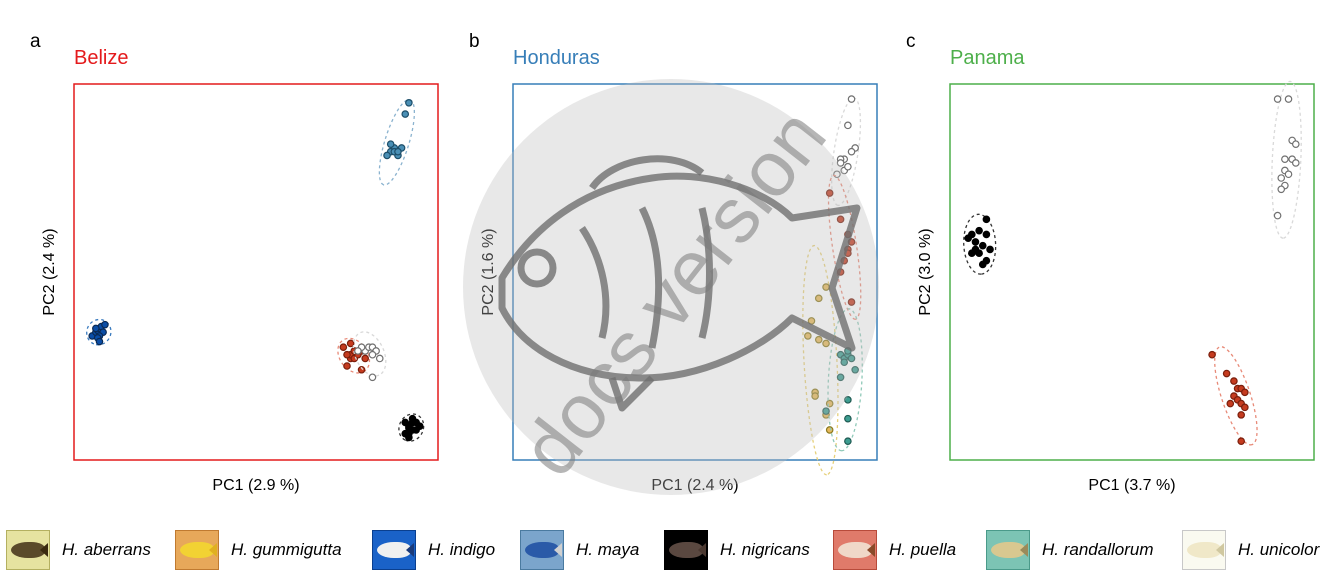 This screenshot has height=576, width=1344. Describe the element at coordinates (49, 271) in the screenshot. I see `y-axis-label: PC2 (2.4 %)` at that location.